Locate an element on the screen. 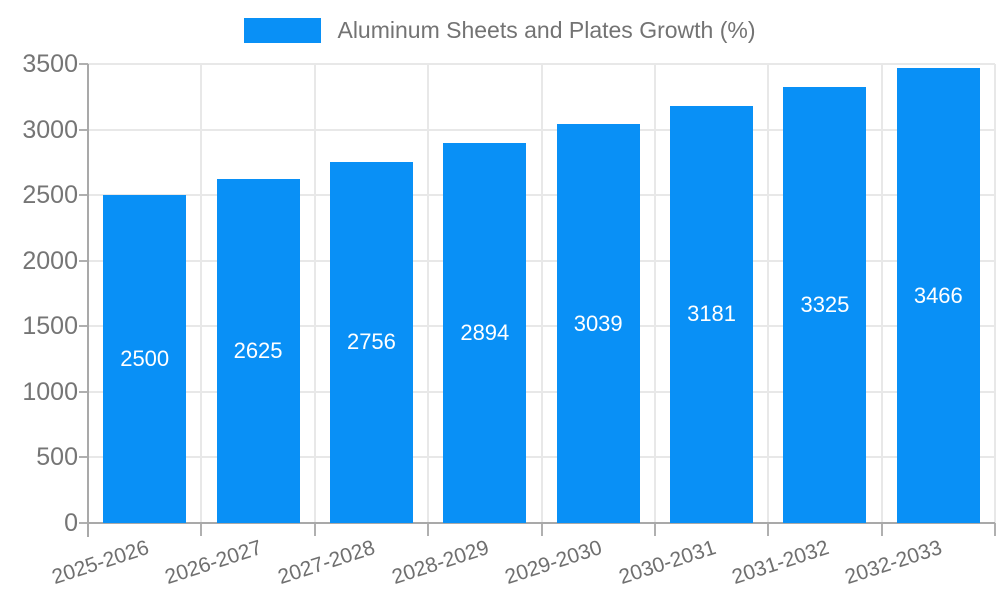  y-axis-tick-label: 3000 is located at coordinates (50, 129).